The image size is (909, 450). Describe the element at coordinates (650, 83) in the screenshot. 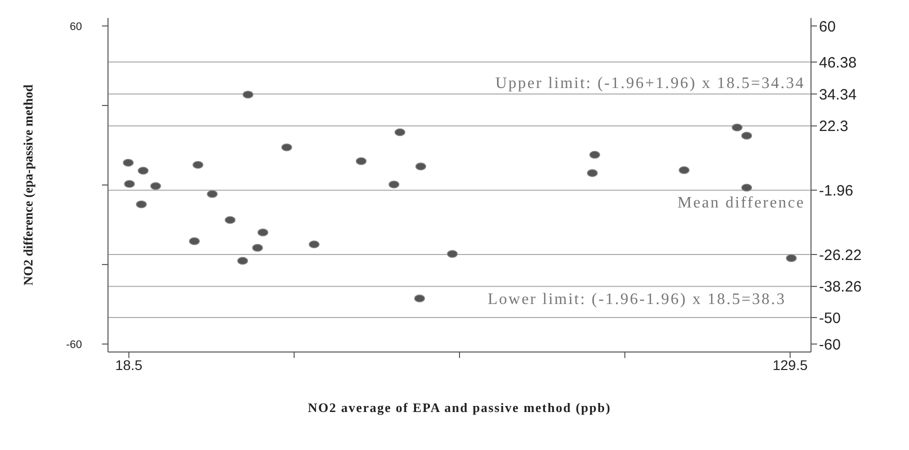

I see `ref-line-label: Upper limit: (-1.96+1.96) x 18.5=34.34` at that location.